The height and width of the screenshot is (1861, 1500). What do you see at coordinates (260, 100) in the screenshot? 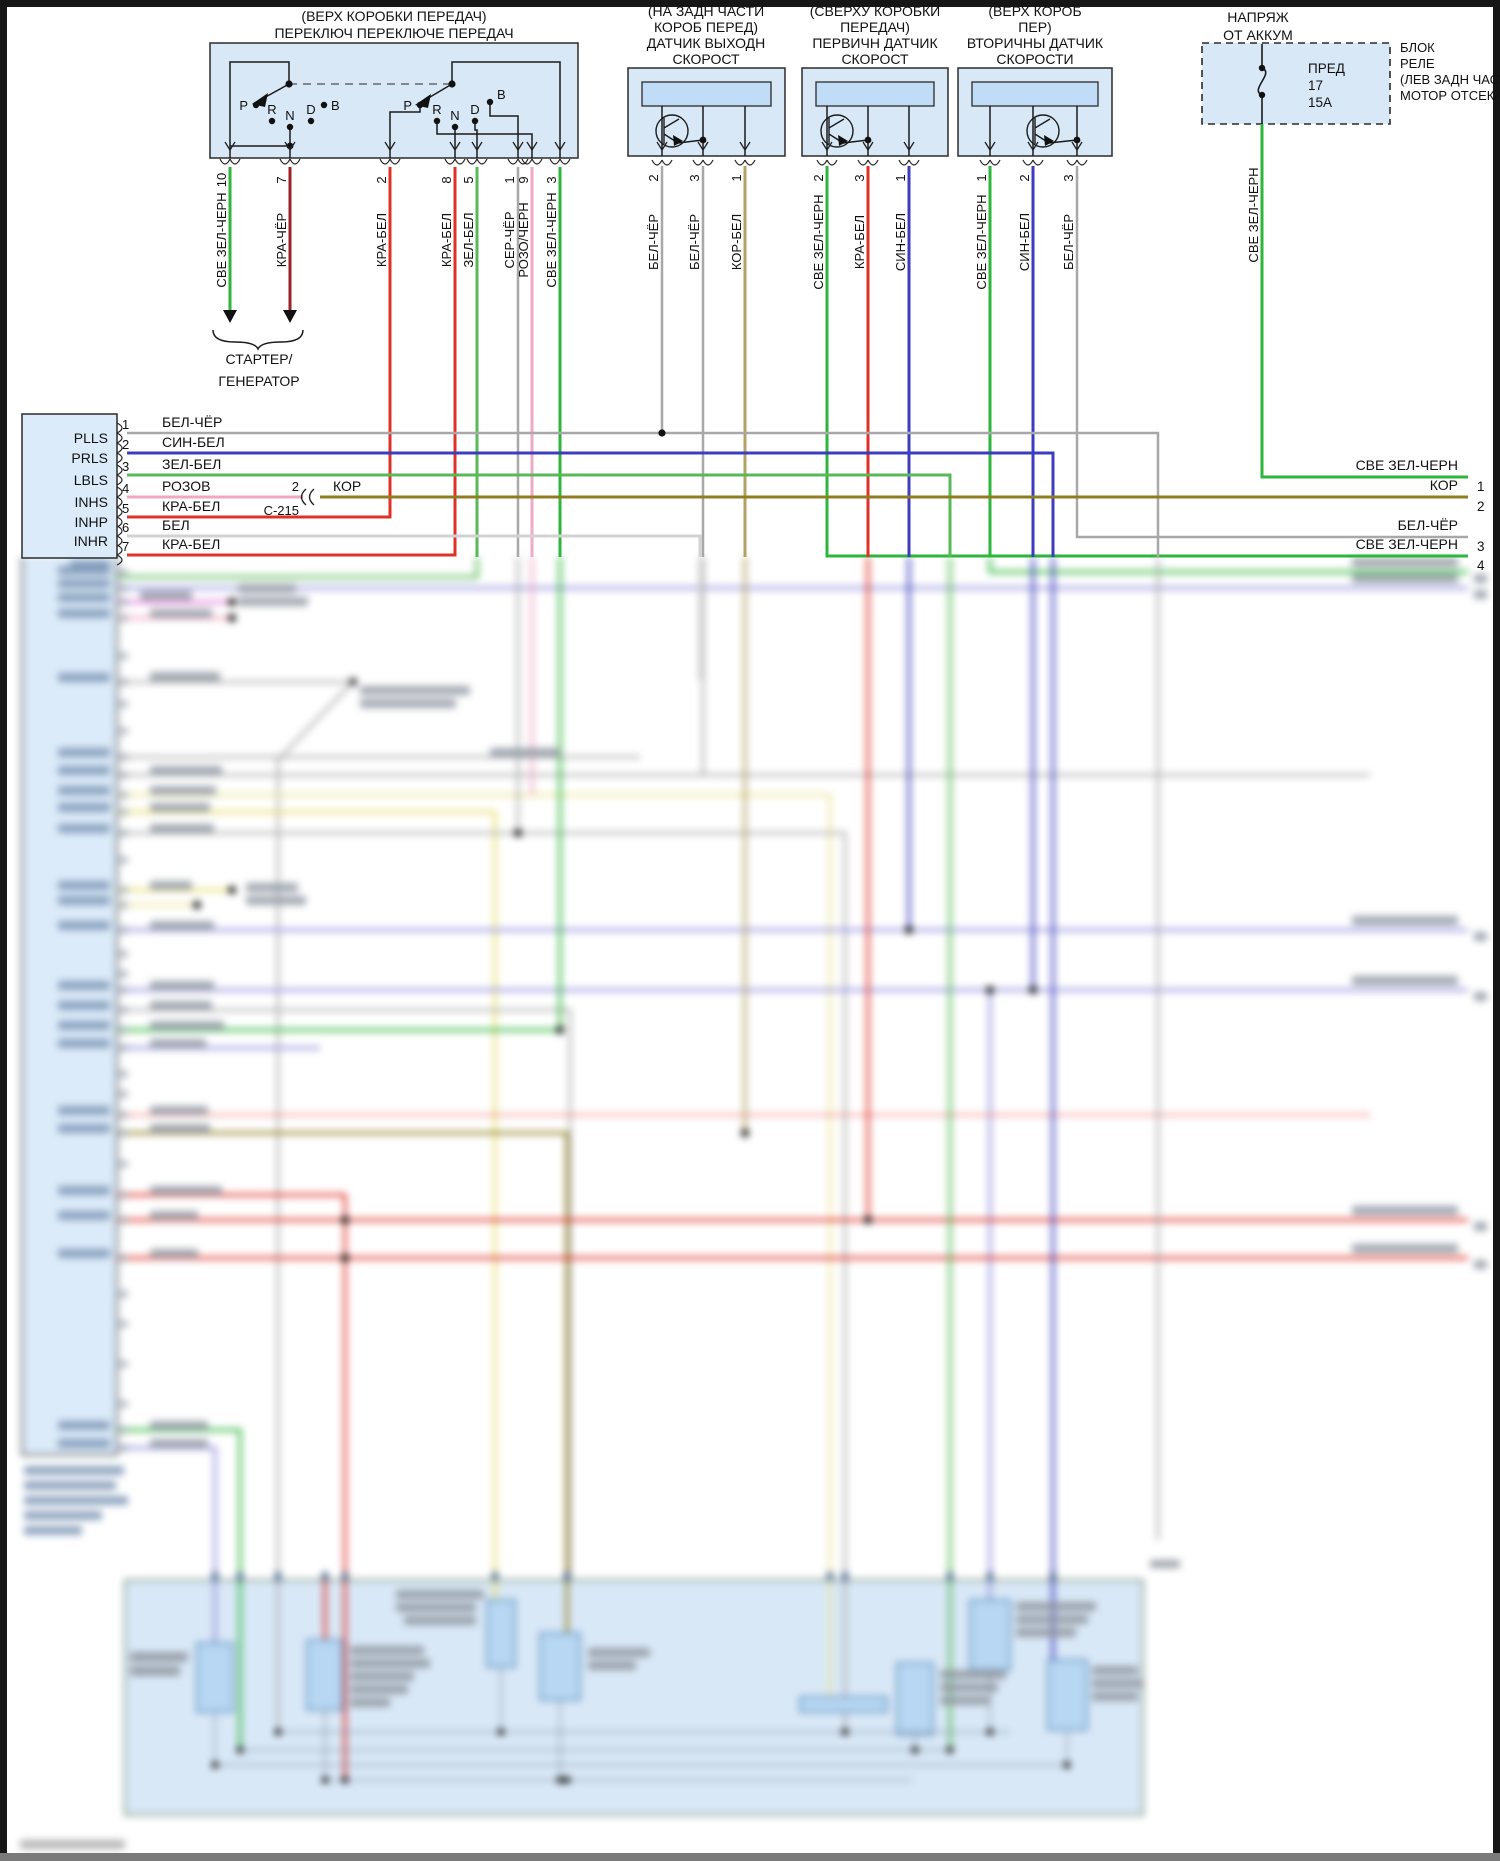
I see `shifter-selector-arm-head` at bounding box center [260, 100].